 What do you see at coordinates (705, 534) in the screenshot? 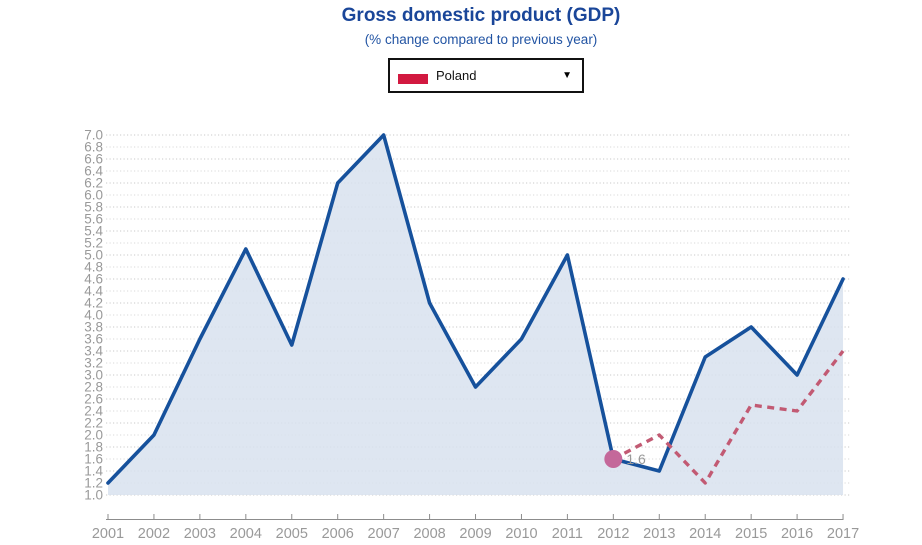
I see `x-tick-label: 2014` at bounding box center [705, 534].